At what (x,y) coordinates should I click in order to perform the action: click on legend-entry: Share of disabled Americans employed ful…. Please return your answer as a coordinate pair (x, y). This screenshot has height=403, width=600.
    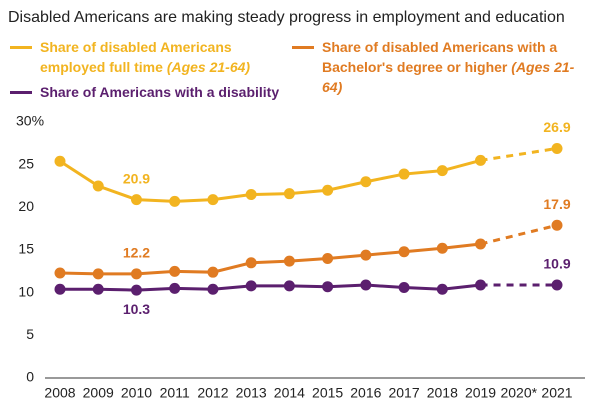
    Looking at the image, I should click on (135, 57).